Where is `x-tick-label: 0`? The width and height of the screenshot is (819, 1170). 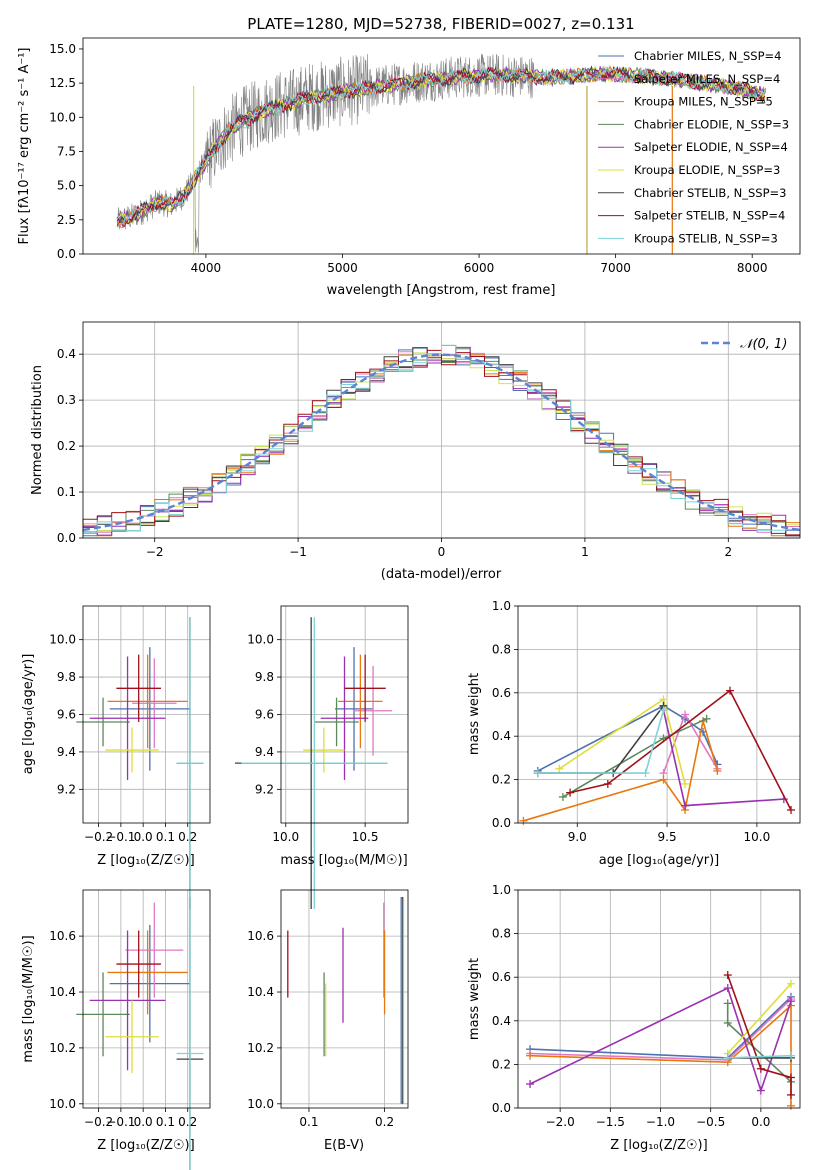
x-tick-label: 0 is located at coordinates (442, 552).